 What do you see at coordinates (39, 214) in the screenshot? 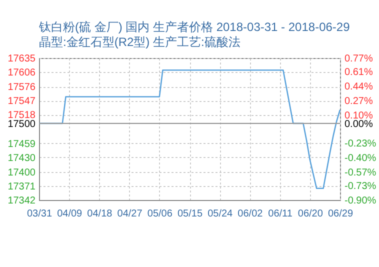
I see `x-tick-label: 03/31` at bounding box center [39, 214].